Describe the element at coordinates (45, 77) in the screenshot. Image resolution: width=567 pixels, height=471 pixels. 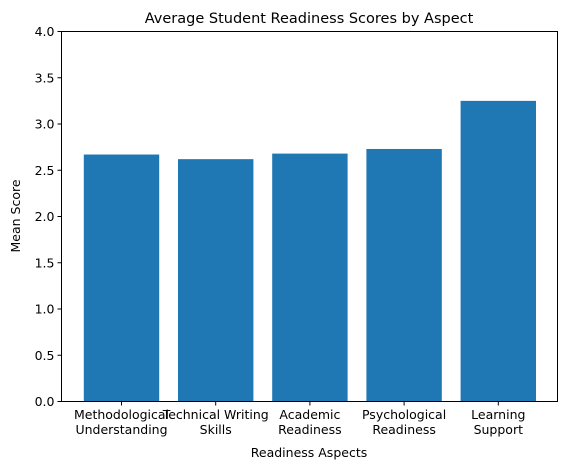
I see `y-tick-label-7: 3.5` at that location.